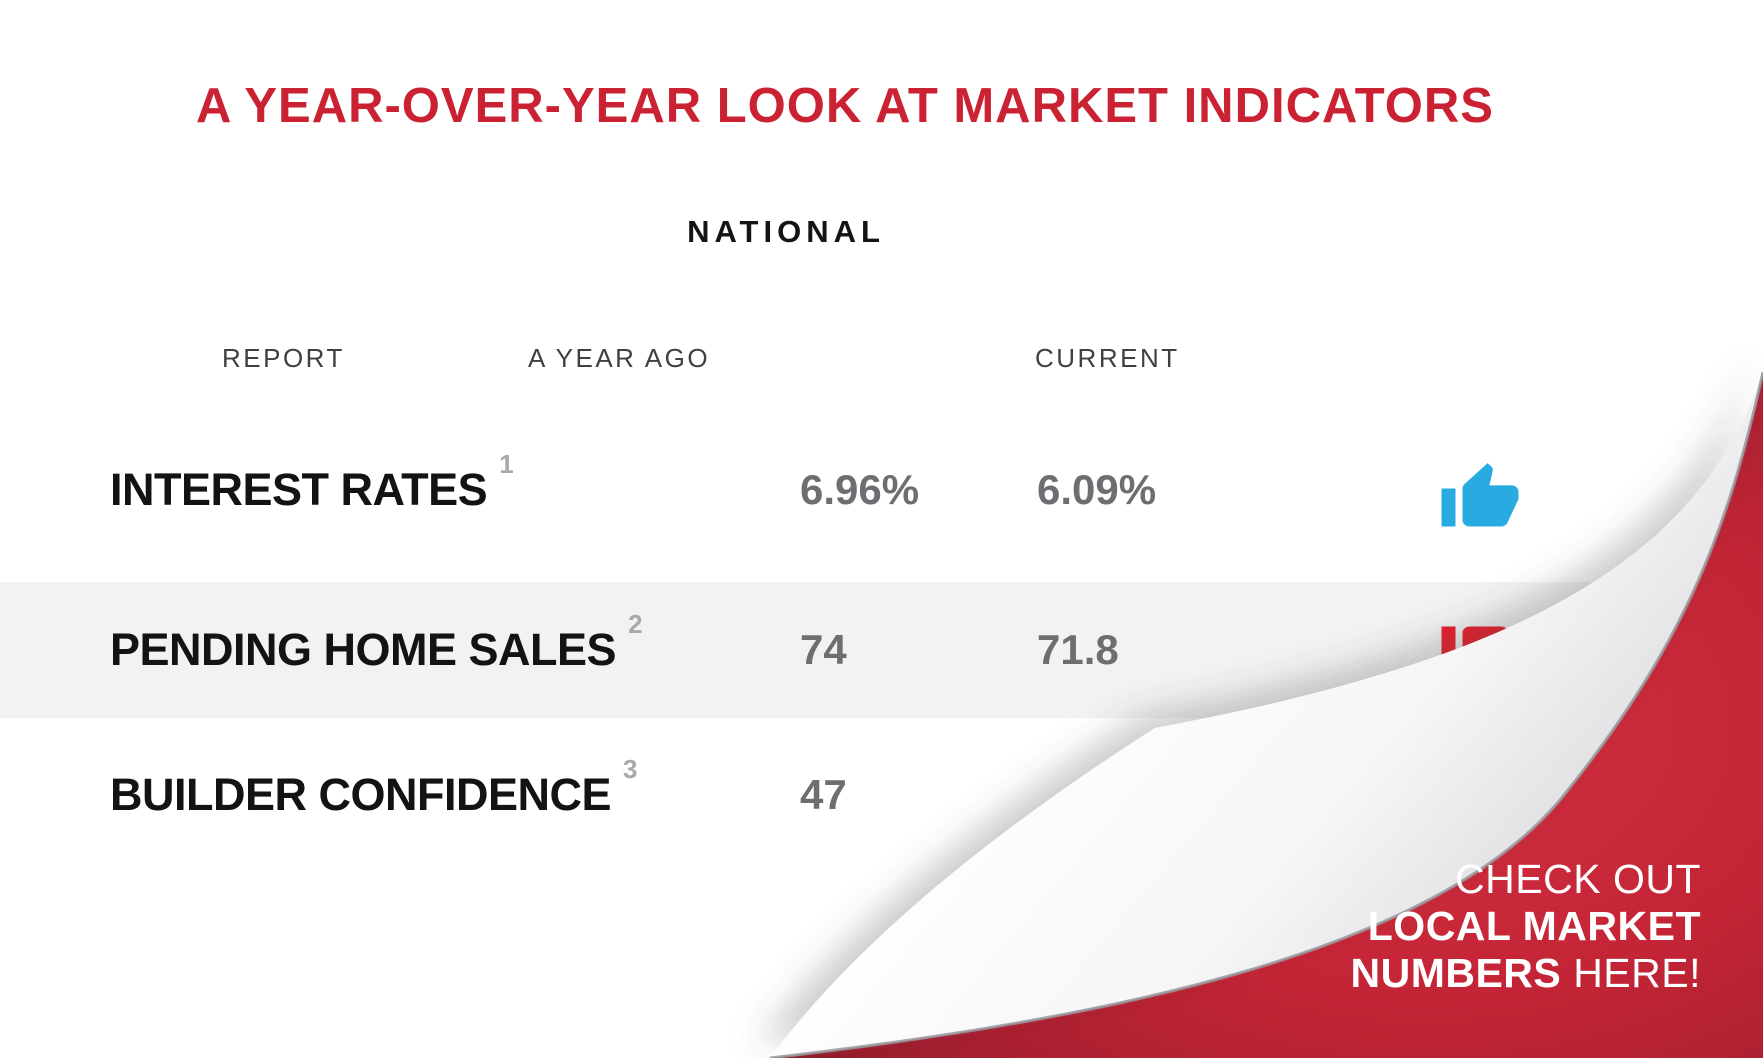  I want to click on row-label-text: BUILDER CONFIDENCE, so click(361, 794).